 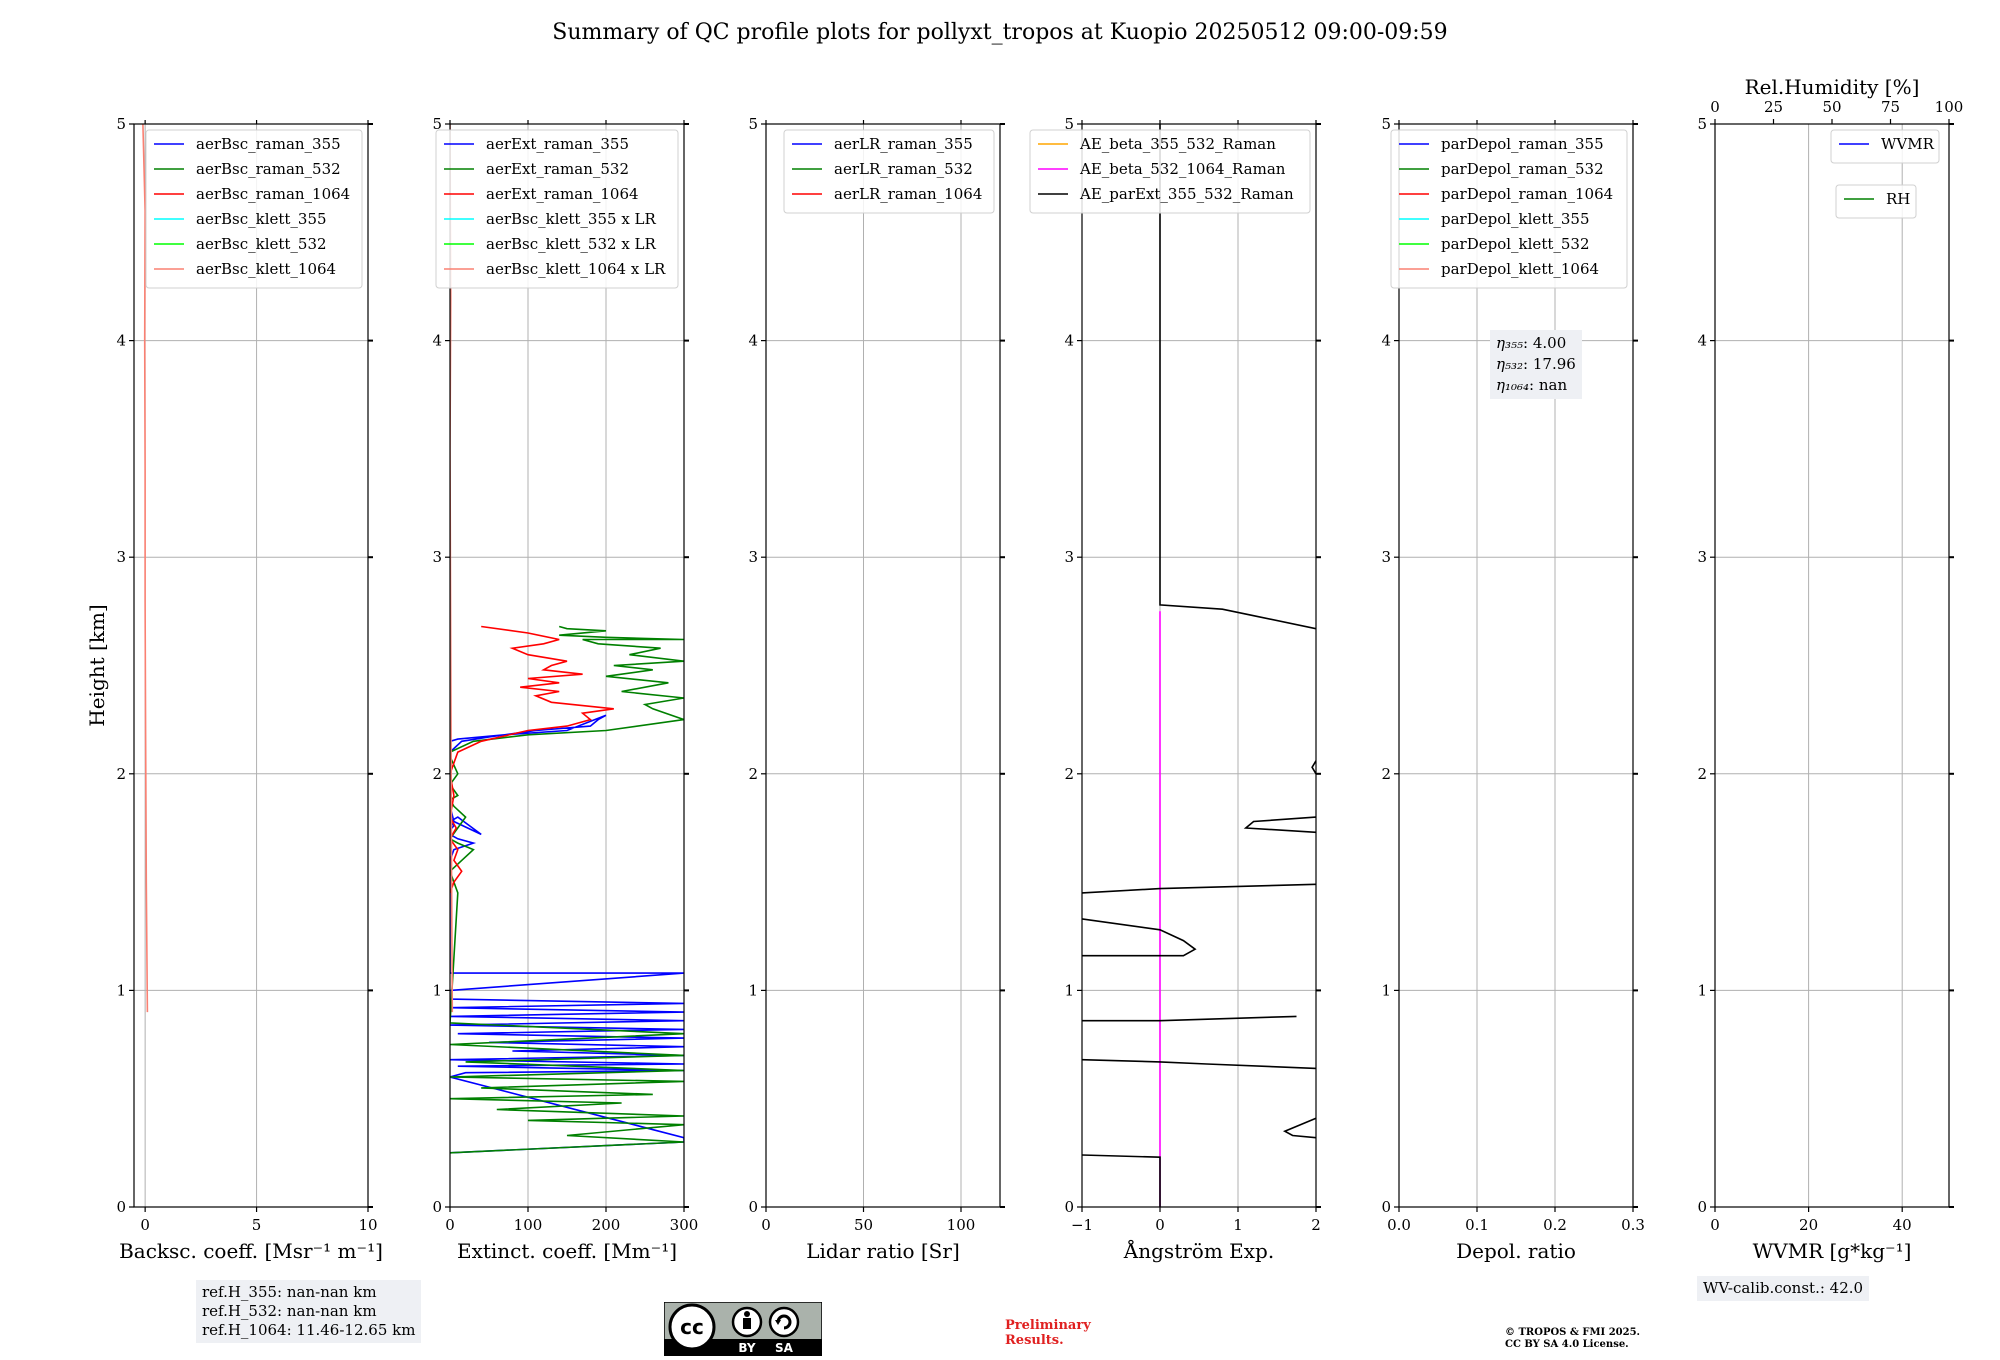 I want to click on eta-1064: η₁₀₆₄: nan, so click(x=1536, y=385).